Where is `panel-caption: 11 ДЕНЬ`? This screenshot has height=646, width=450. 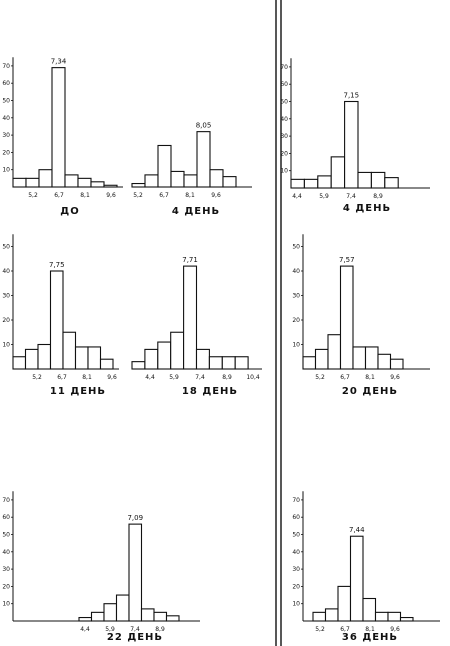
panel-caption: 11 ДЕНЬ is located at coordinates (78, 391).